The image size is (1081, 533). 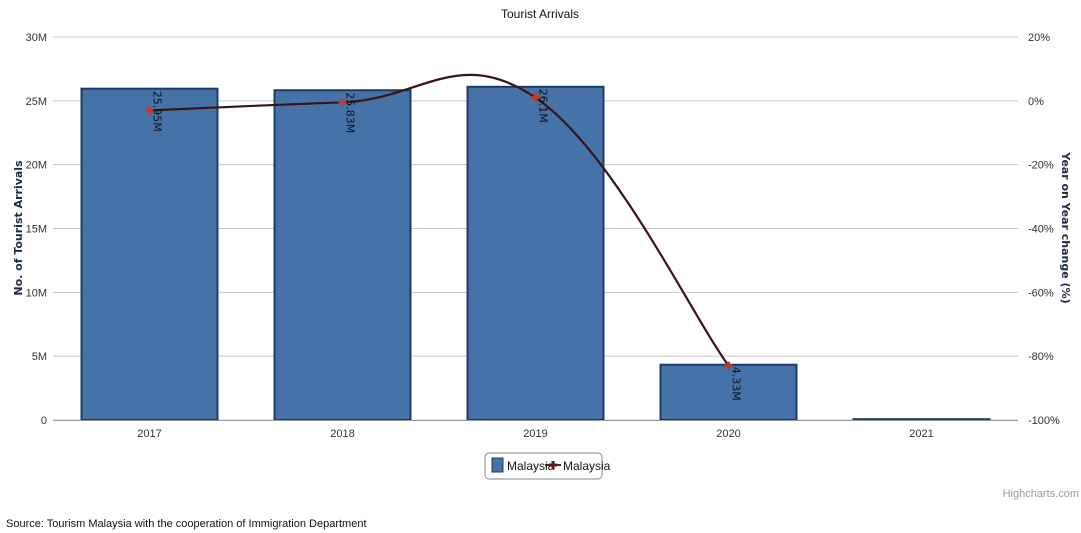 What do you see at coordinates (350, 112) in the screenshot?
I see `data-label: 25.83M` at bounding box center [350, 112].